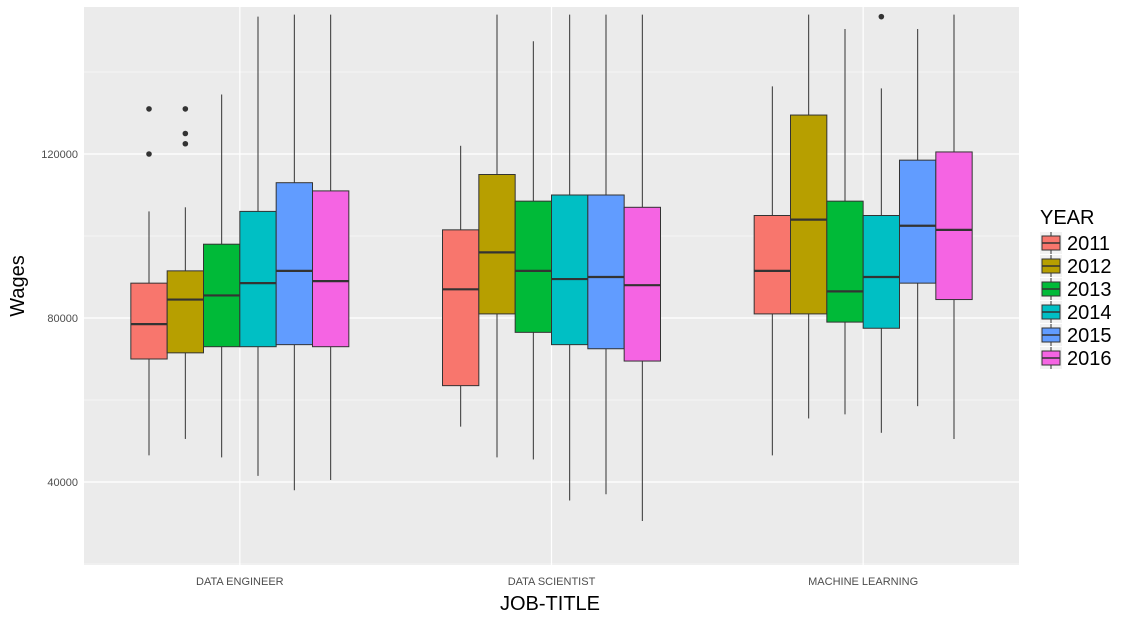 This screenshot has height=617, width=1130. I want to click on y-tick-label: 120000, so click(59, 155).